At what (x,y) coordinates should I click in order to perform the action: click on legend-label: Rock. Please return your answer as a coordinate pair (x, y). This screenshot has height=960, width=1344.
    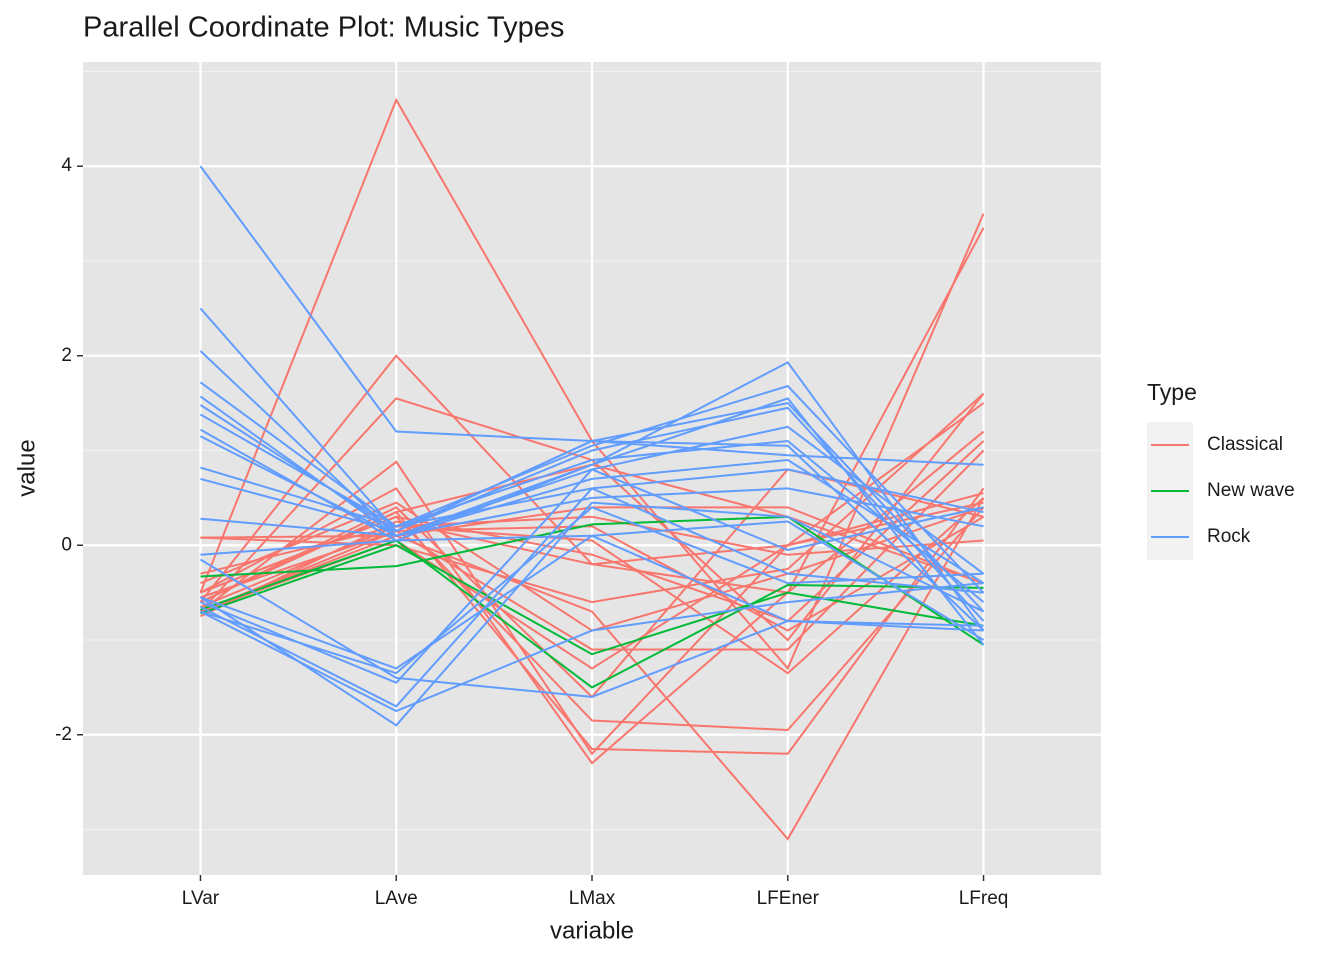
    Looking at the image, I should click on (1229, 536).